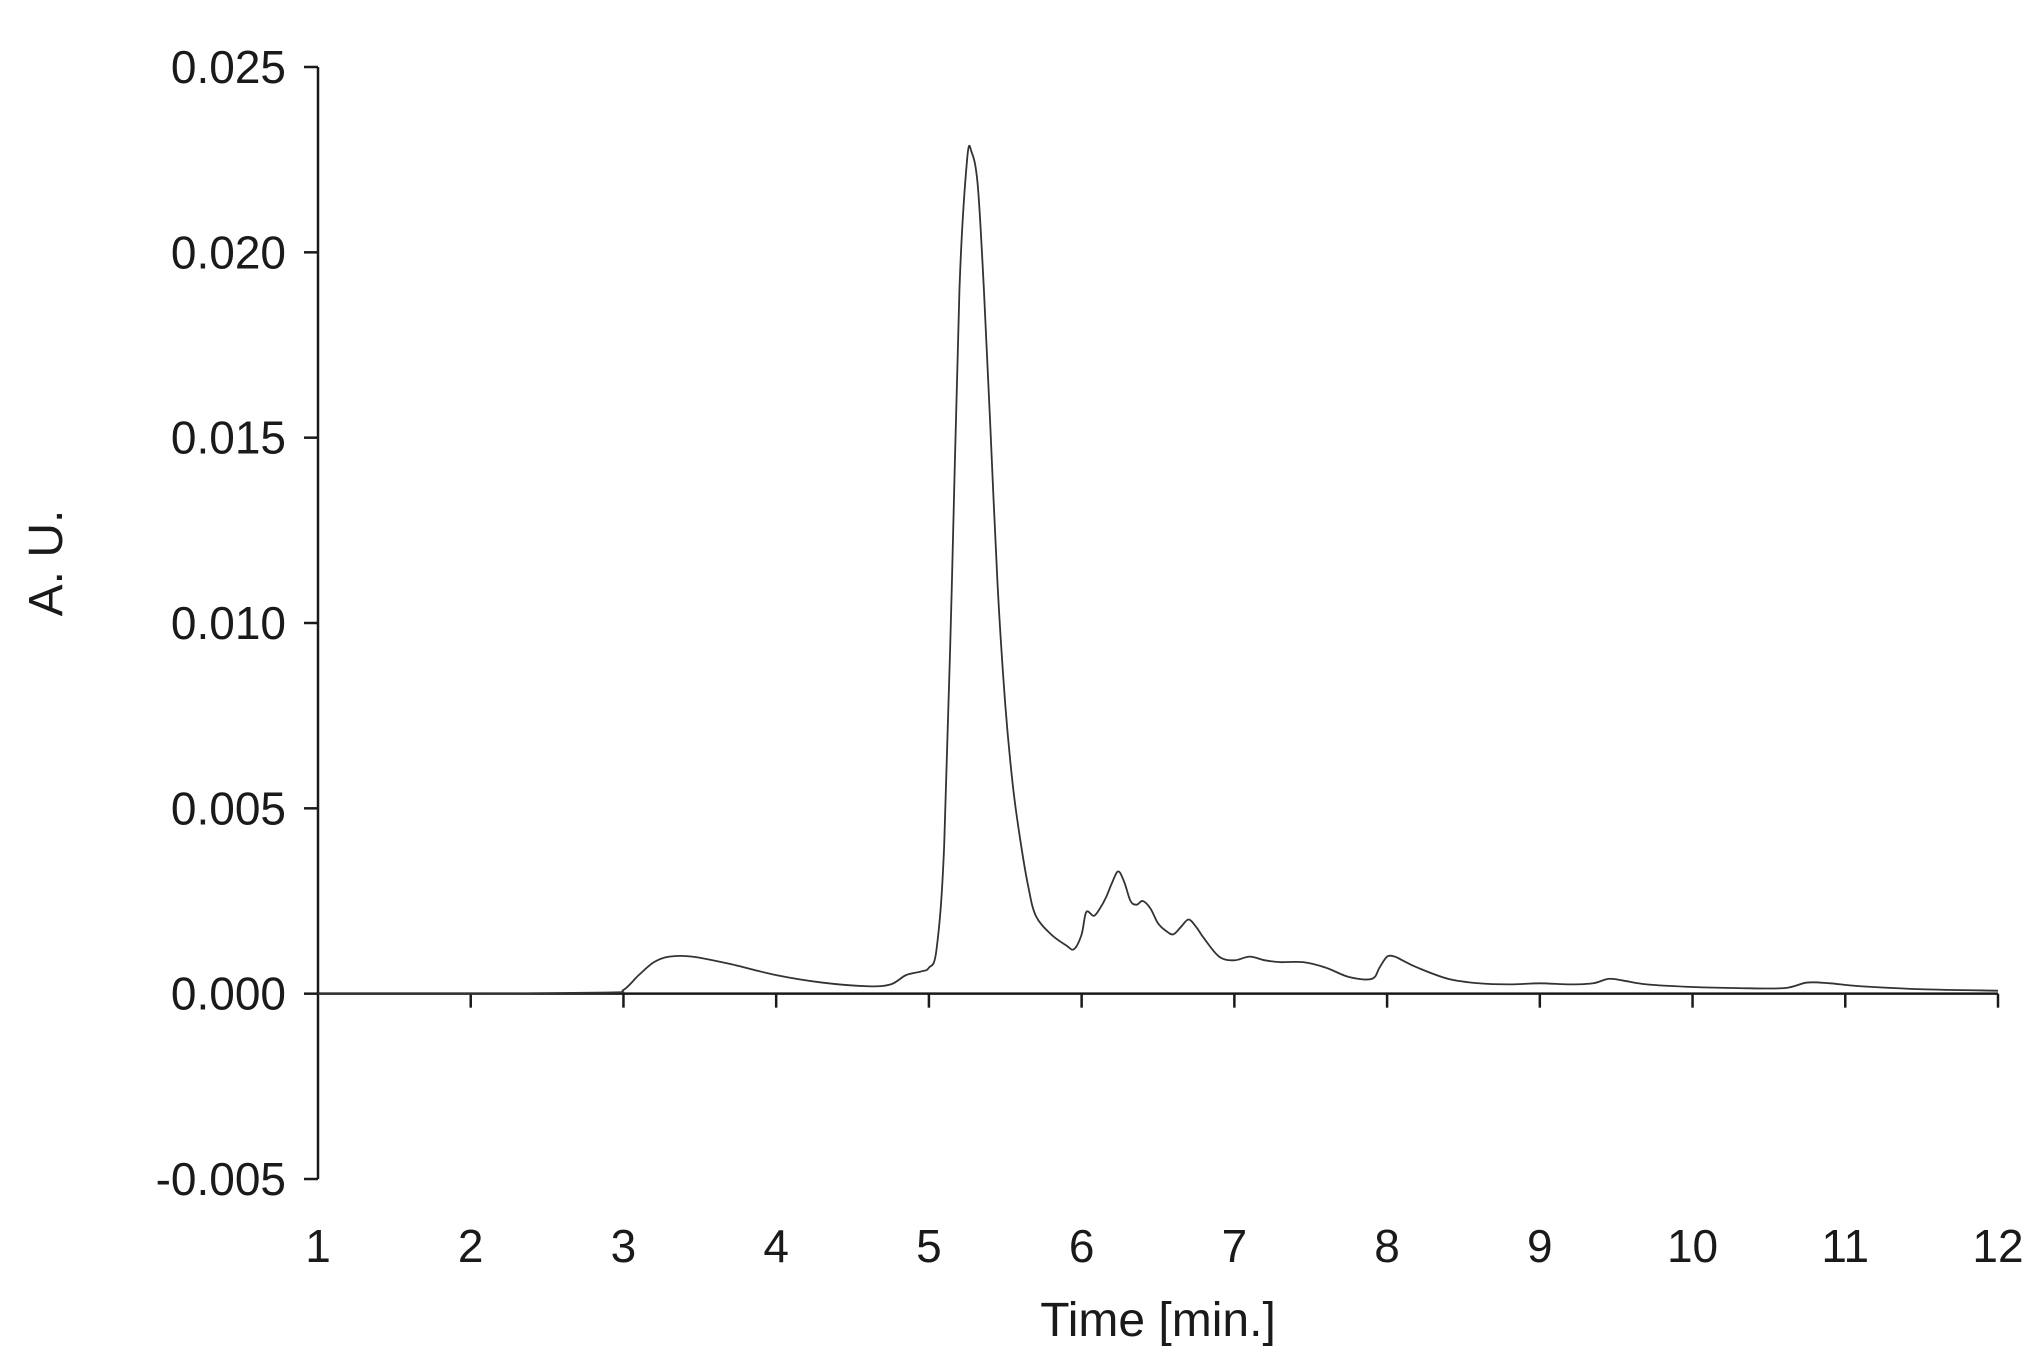 This screenshot has height=1369, width=2044. I want to click on y-tick-label: 0.010, so click(228, 623).